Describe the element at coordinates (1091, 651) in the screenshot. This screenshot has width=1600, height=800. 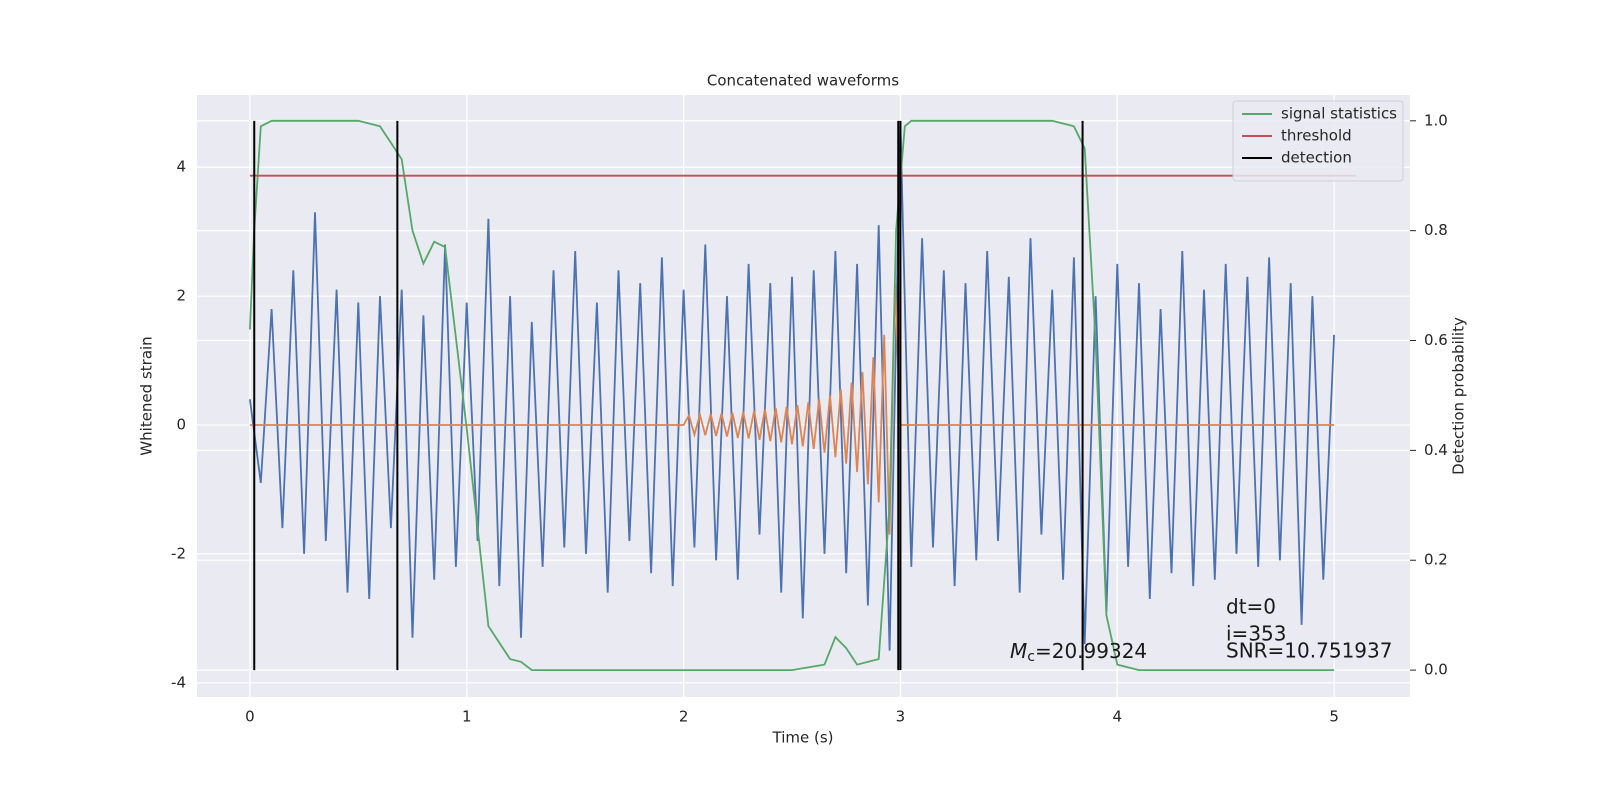
I see `mc-text: =20.99324` at that location.